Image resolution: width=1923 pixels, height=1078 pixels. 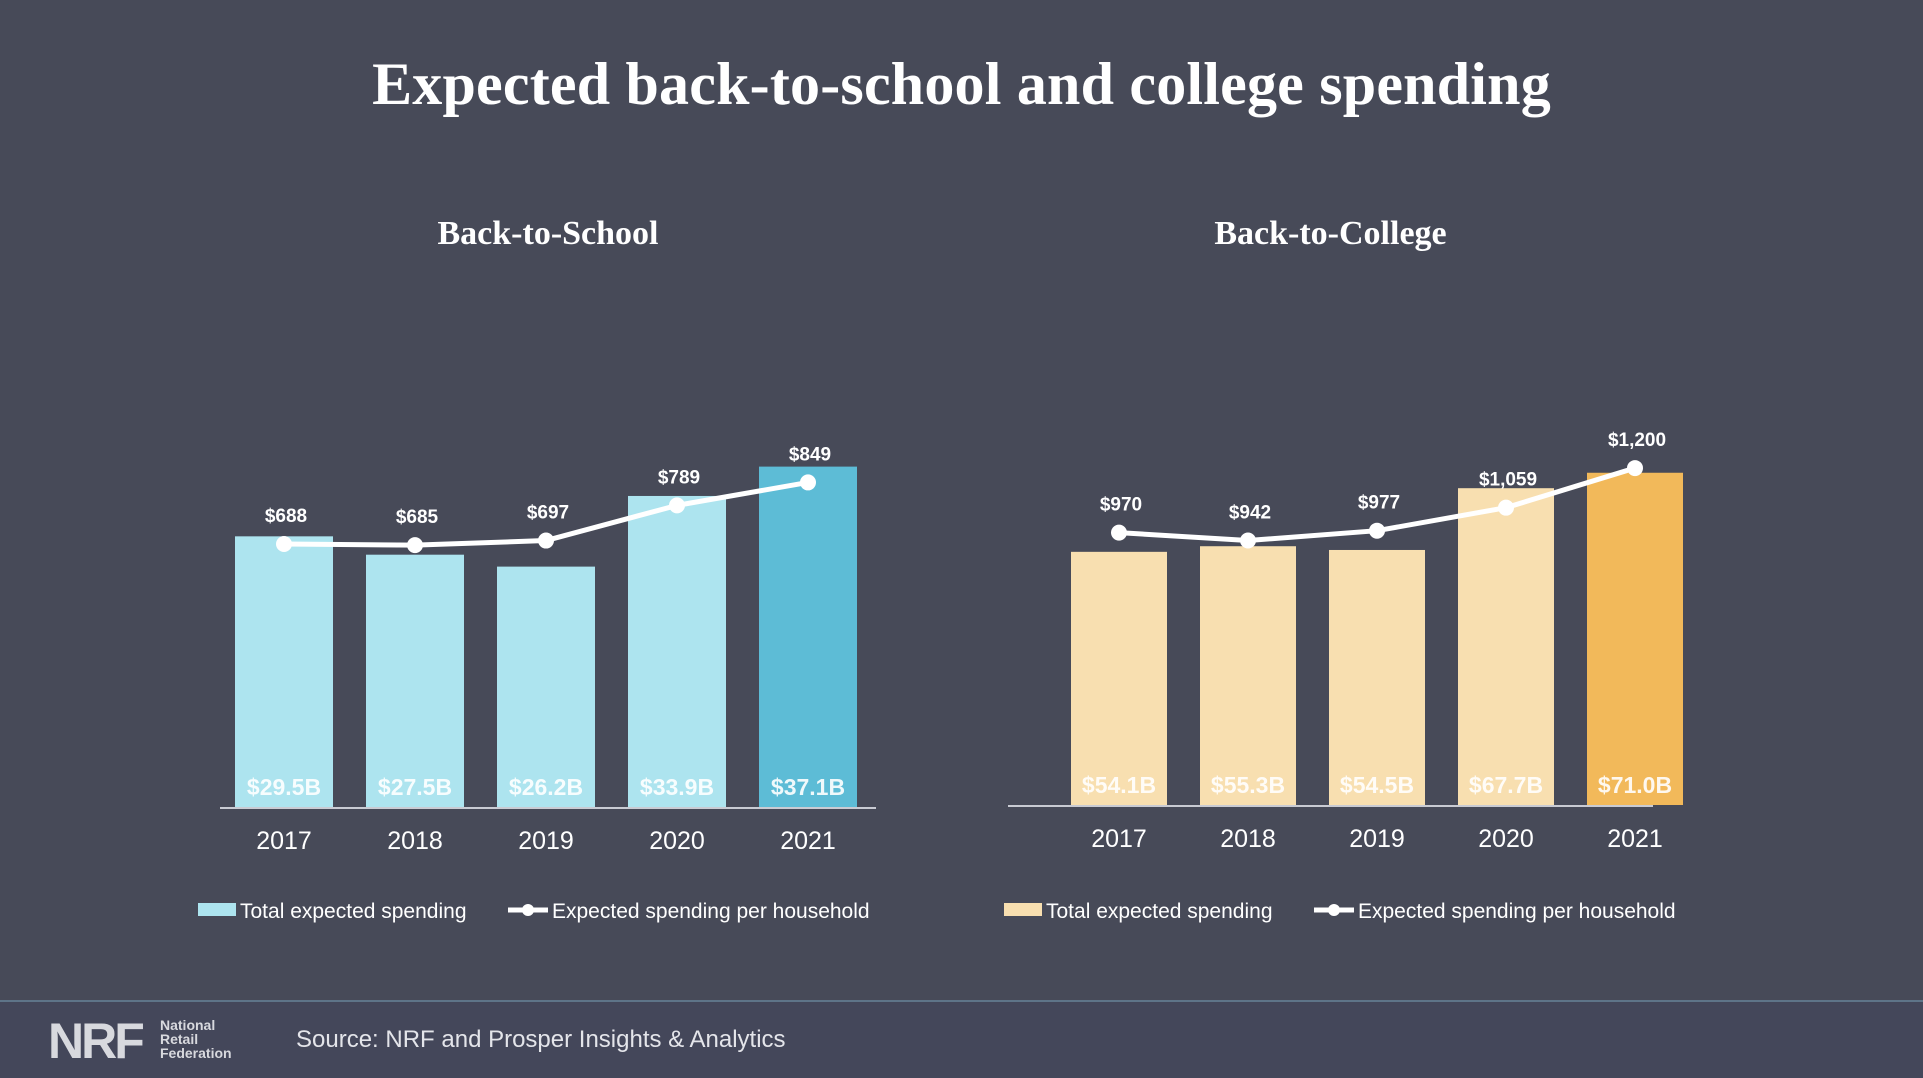 I want to click on line-value-label: $977, so click(x=1379, y=503).